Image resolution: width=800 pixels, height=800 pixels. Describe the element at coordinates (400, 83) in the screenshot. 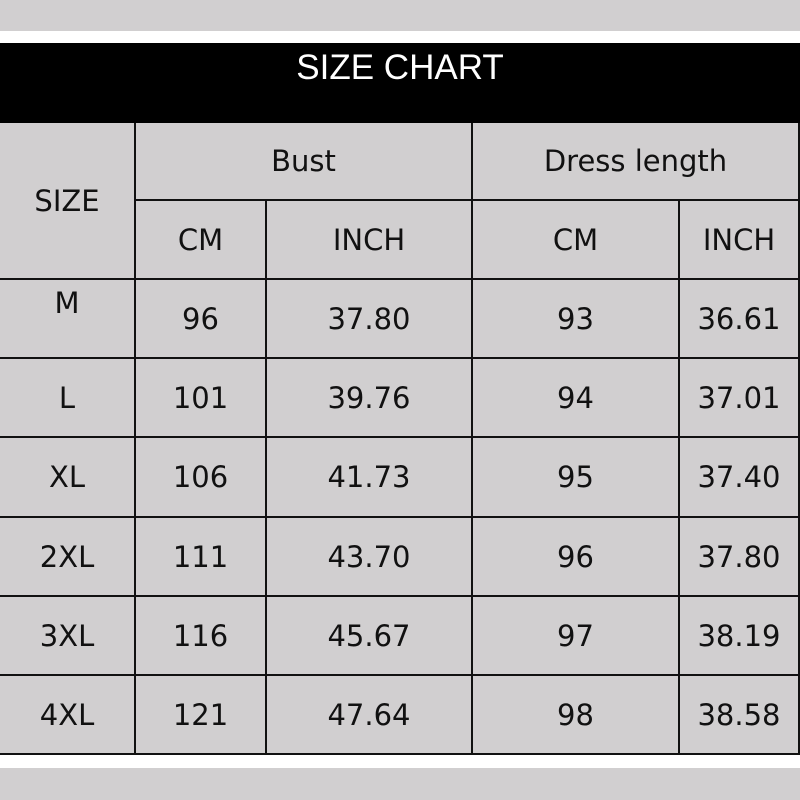

I see `chart-title: SIZE CHART` at that location.